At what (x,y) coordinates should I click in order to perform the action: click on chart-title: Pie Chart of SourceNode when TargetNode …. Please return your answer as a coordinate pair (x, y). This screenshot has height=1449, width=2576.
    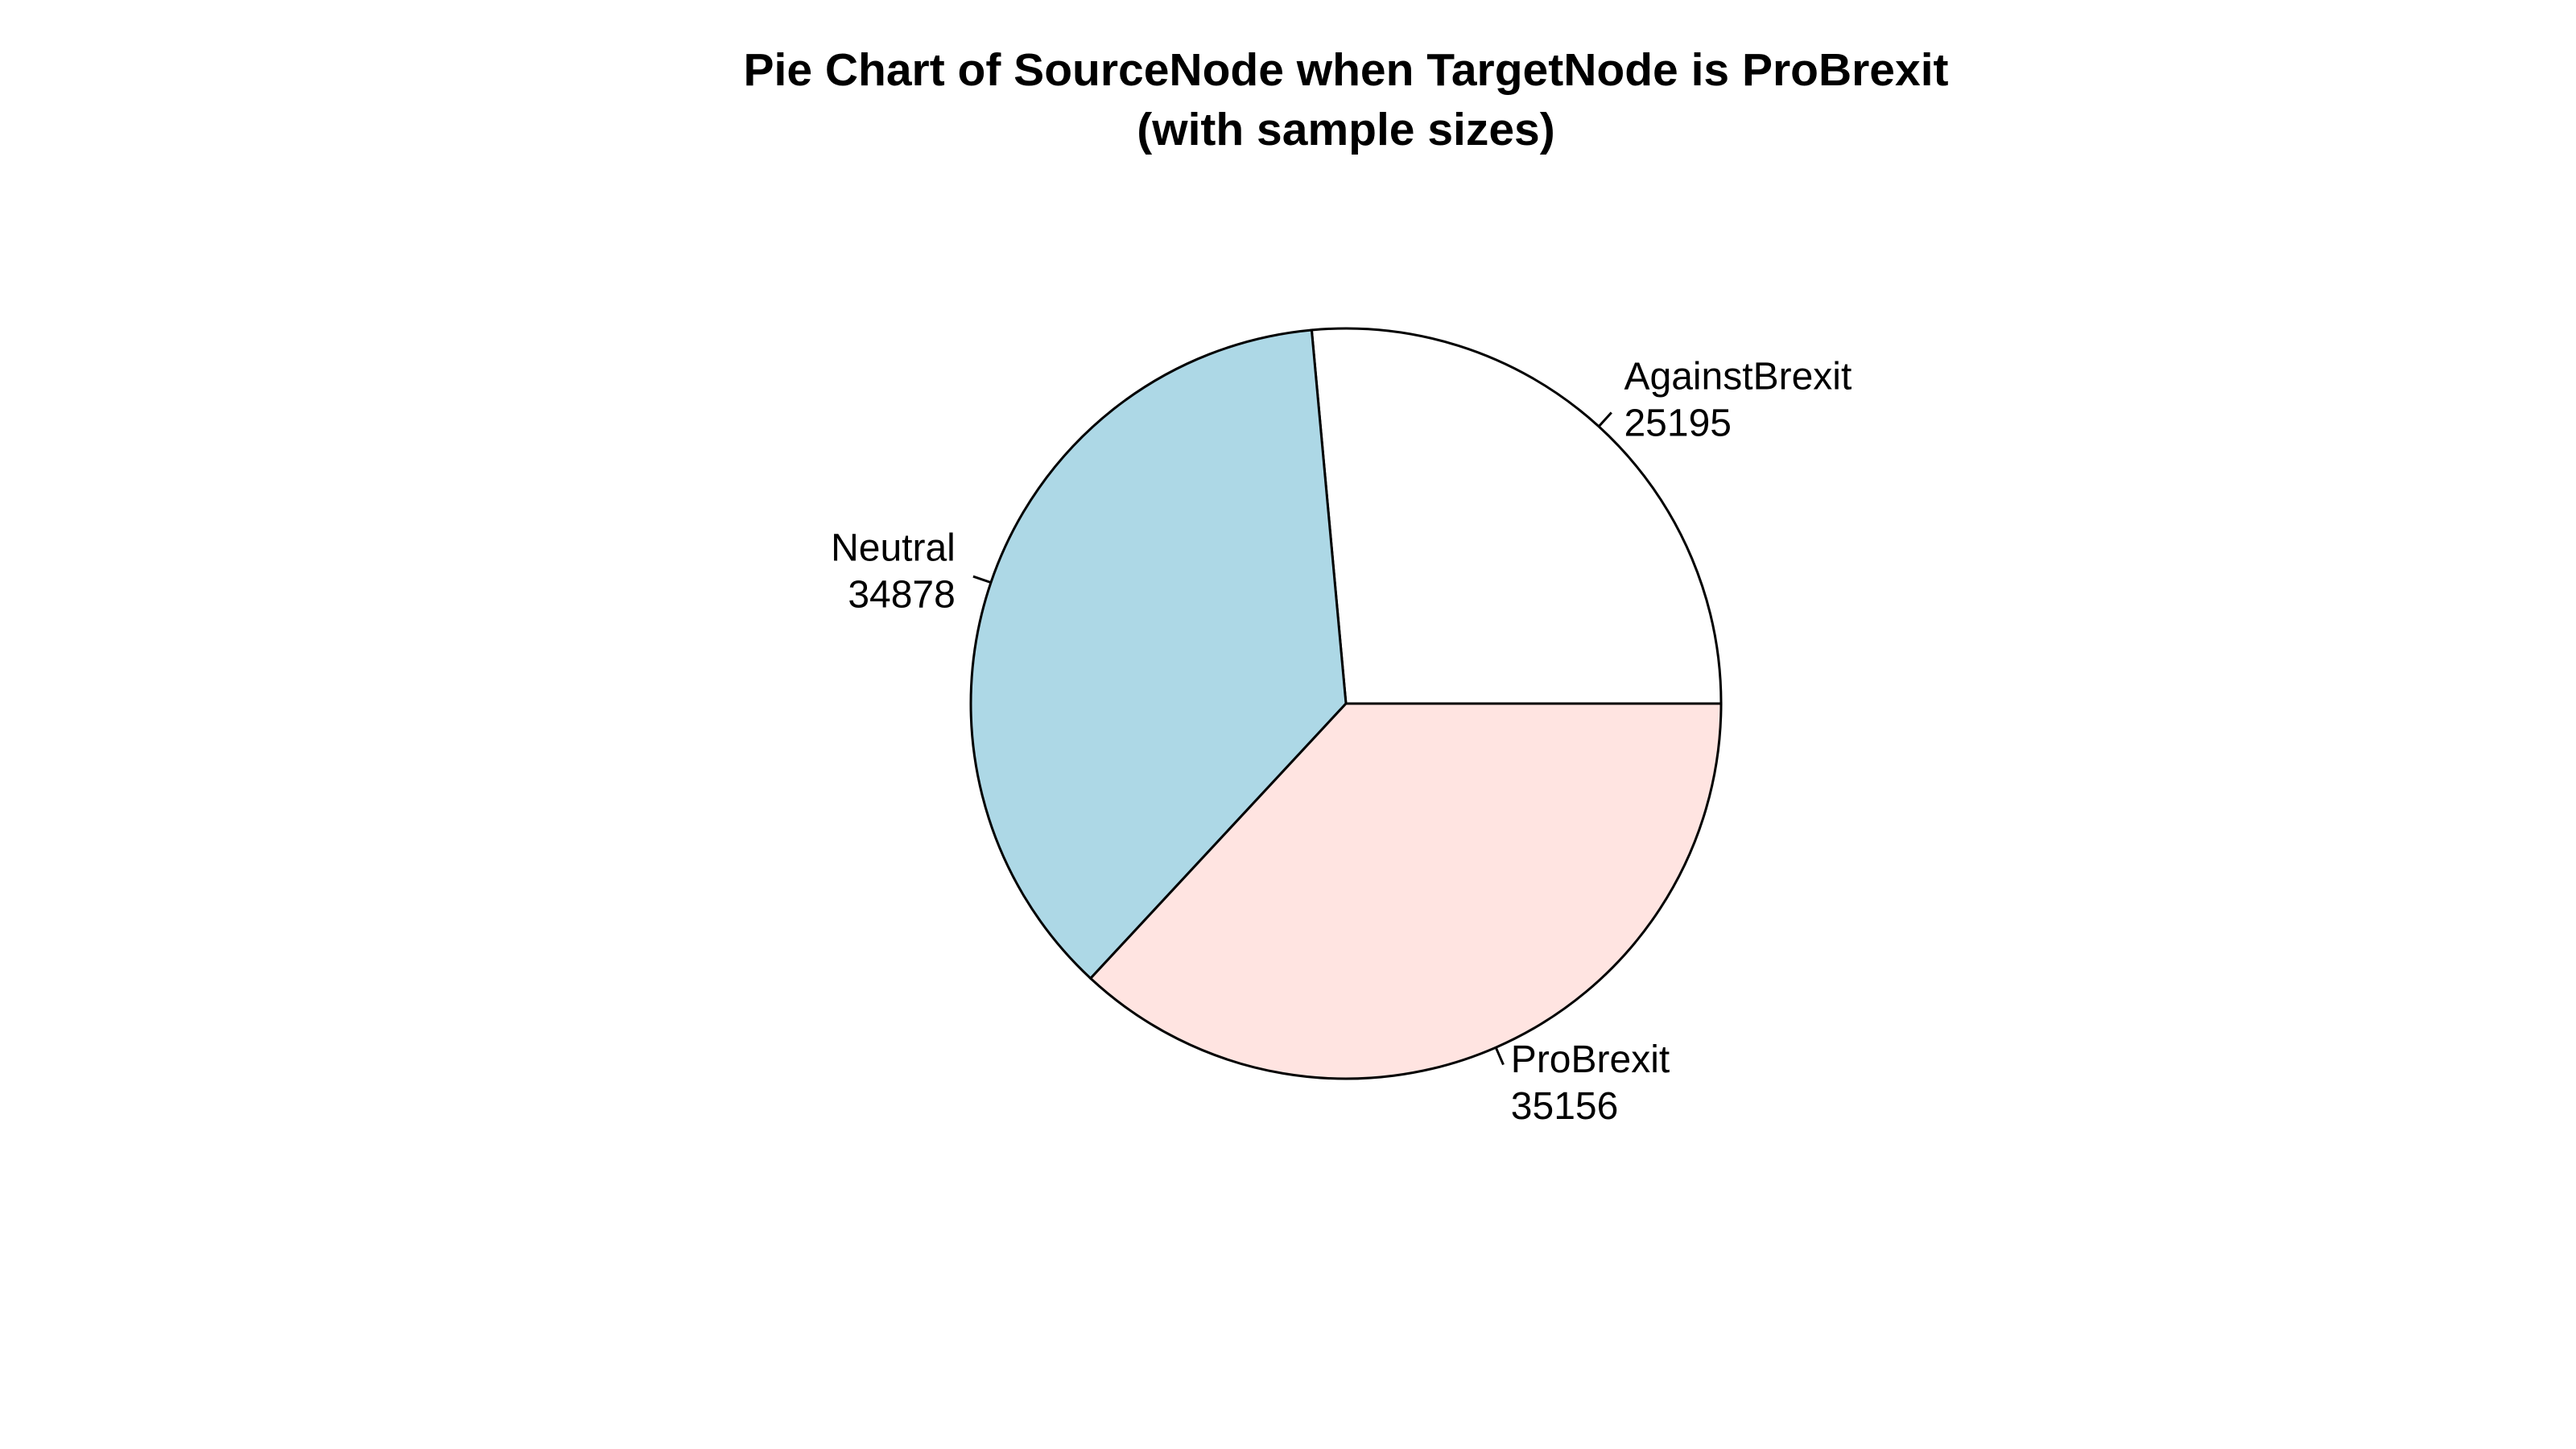
    Looking at the image, I should click on (1345, 70).